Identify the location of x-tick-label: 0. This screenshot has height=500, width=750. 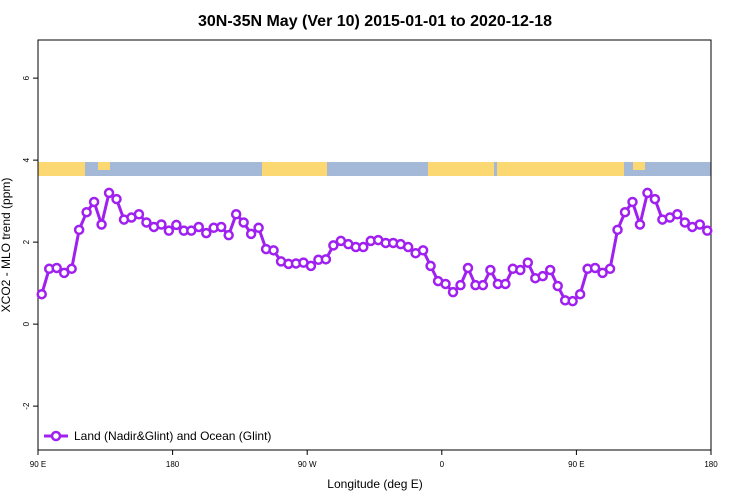
(442, 464).